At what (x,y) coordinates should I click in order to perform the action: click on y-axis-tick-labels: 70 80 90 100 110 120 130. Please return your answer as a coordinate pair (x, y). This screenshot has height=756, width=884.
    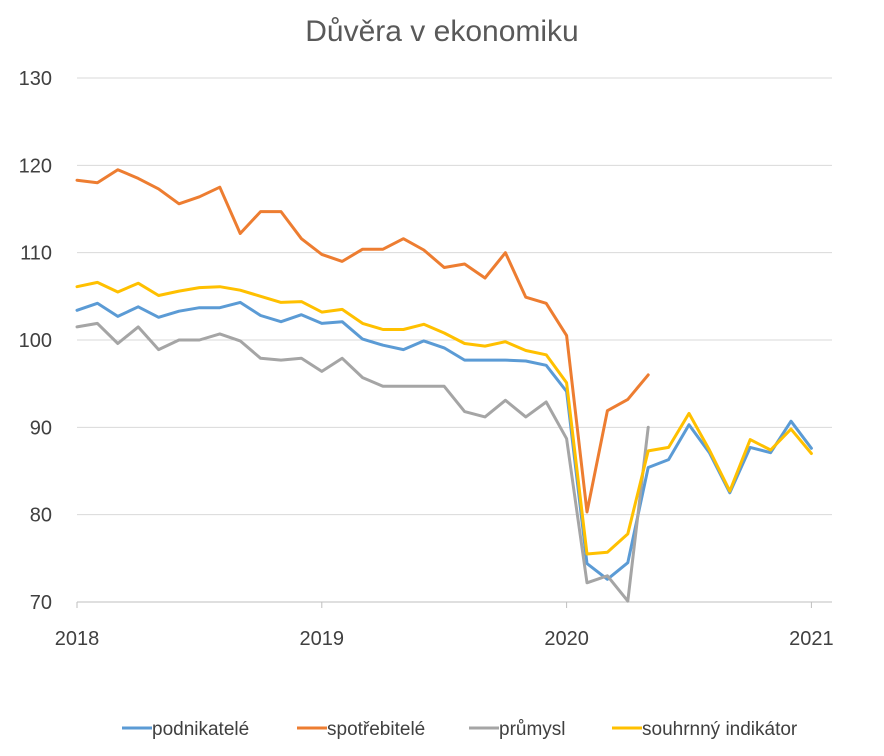
    Looking at the image, I should click on (35, 341).